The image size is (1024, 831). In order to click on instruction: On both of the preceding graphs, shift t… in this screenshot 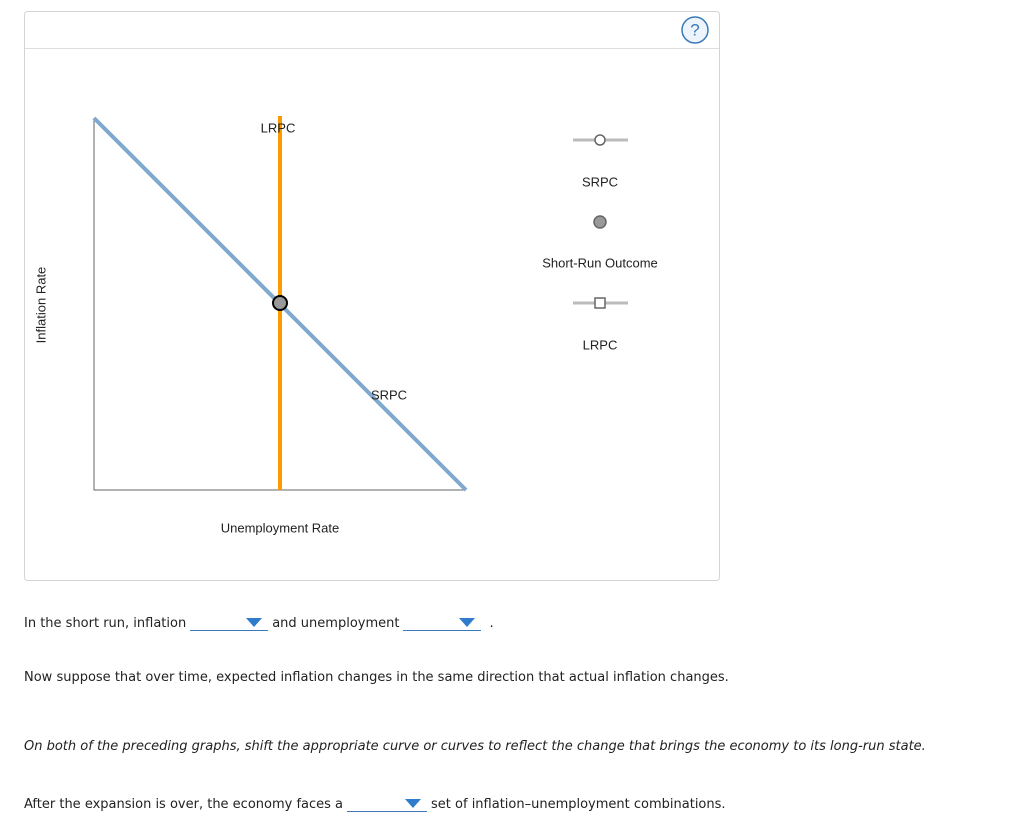, I will do `click(475, 746)`.